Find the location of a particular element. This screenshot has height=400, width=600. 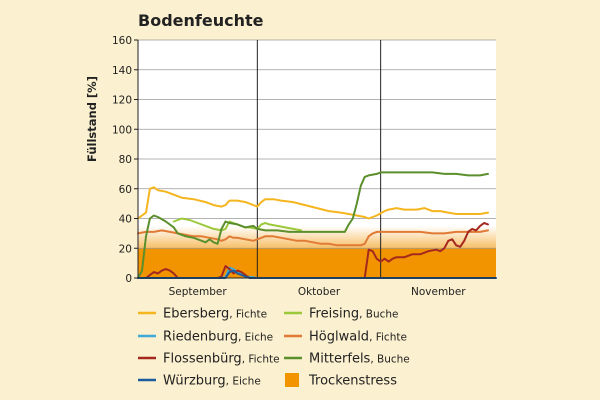

legend-label: Trockenstress is located at coordinates (352, 381).